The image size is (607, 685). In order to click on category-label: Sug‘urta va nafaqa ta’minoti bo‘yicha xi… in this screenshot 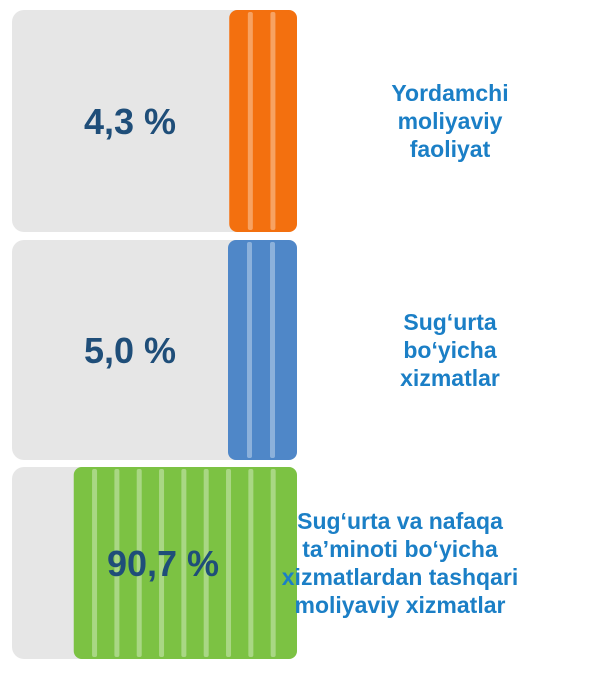, I will do `click(400, 563)`.